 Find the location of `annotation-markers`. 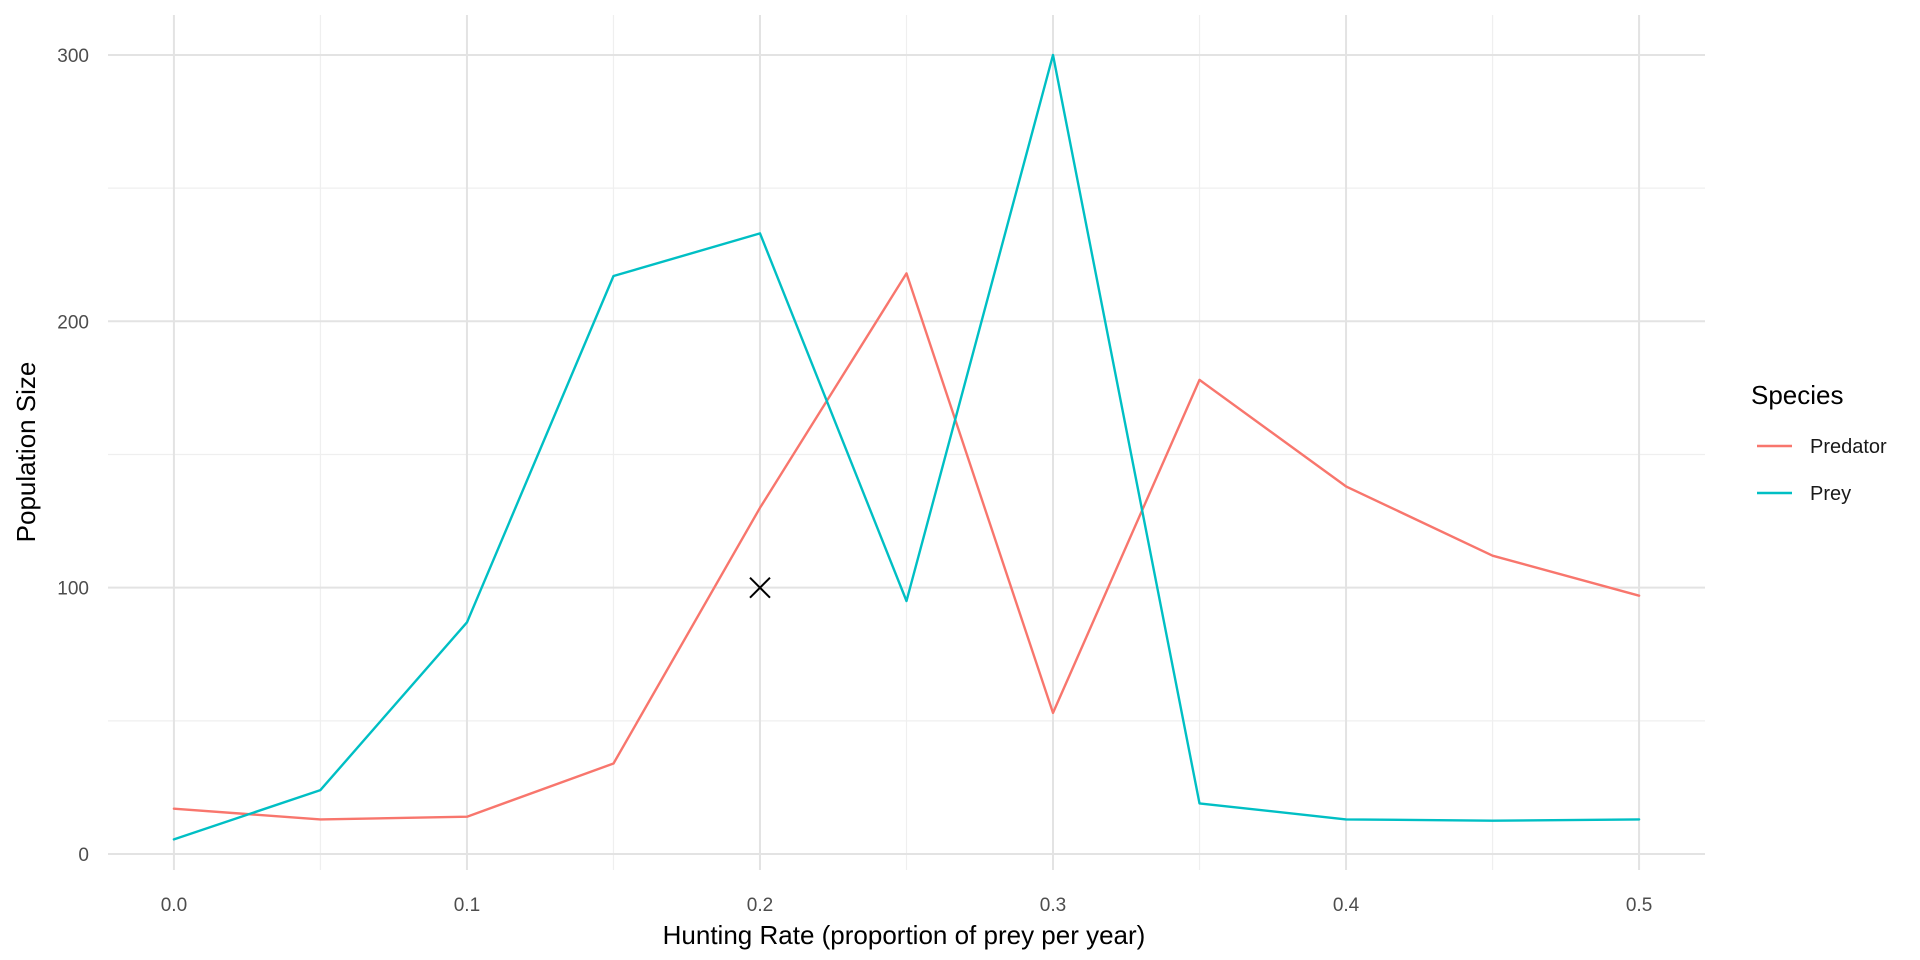

annotation-markers is located at coordinates (760, 587).